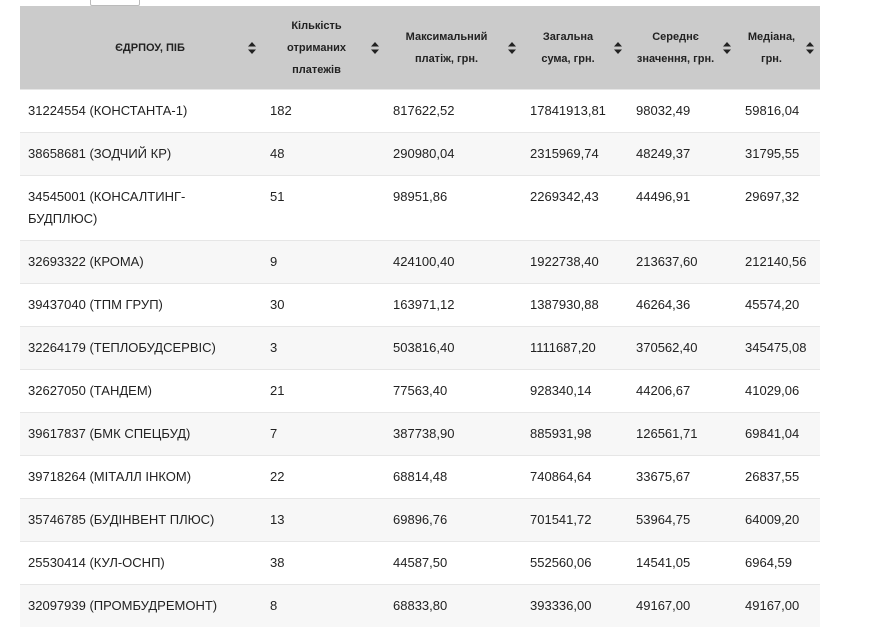 Image resolution: width=869 pixels, height=627 pixels. I want to click on value-cell: 1111687,20, so click(575, 348).